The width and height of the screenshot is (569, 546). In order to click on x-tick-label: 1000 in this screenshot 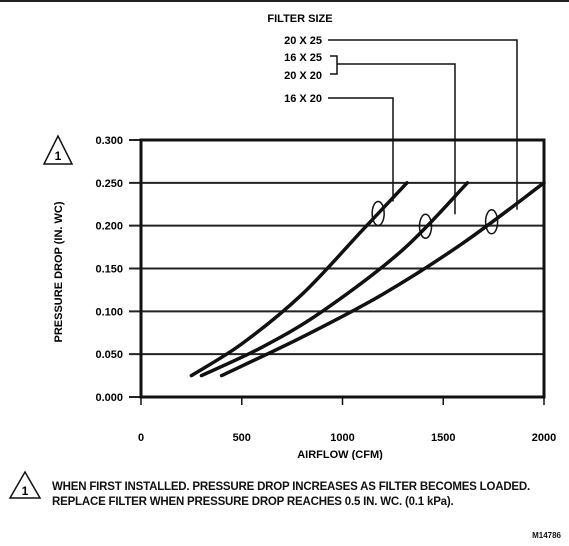, I will do `click(342, 438)`.